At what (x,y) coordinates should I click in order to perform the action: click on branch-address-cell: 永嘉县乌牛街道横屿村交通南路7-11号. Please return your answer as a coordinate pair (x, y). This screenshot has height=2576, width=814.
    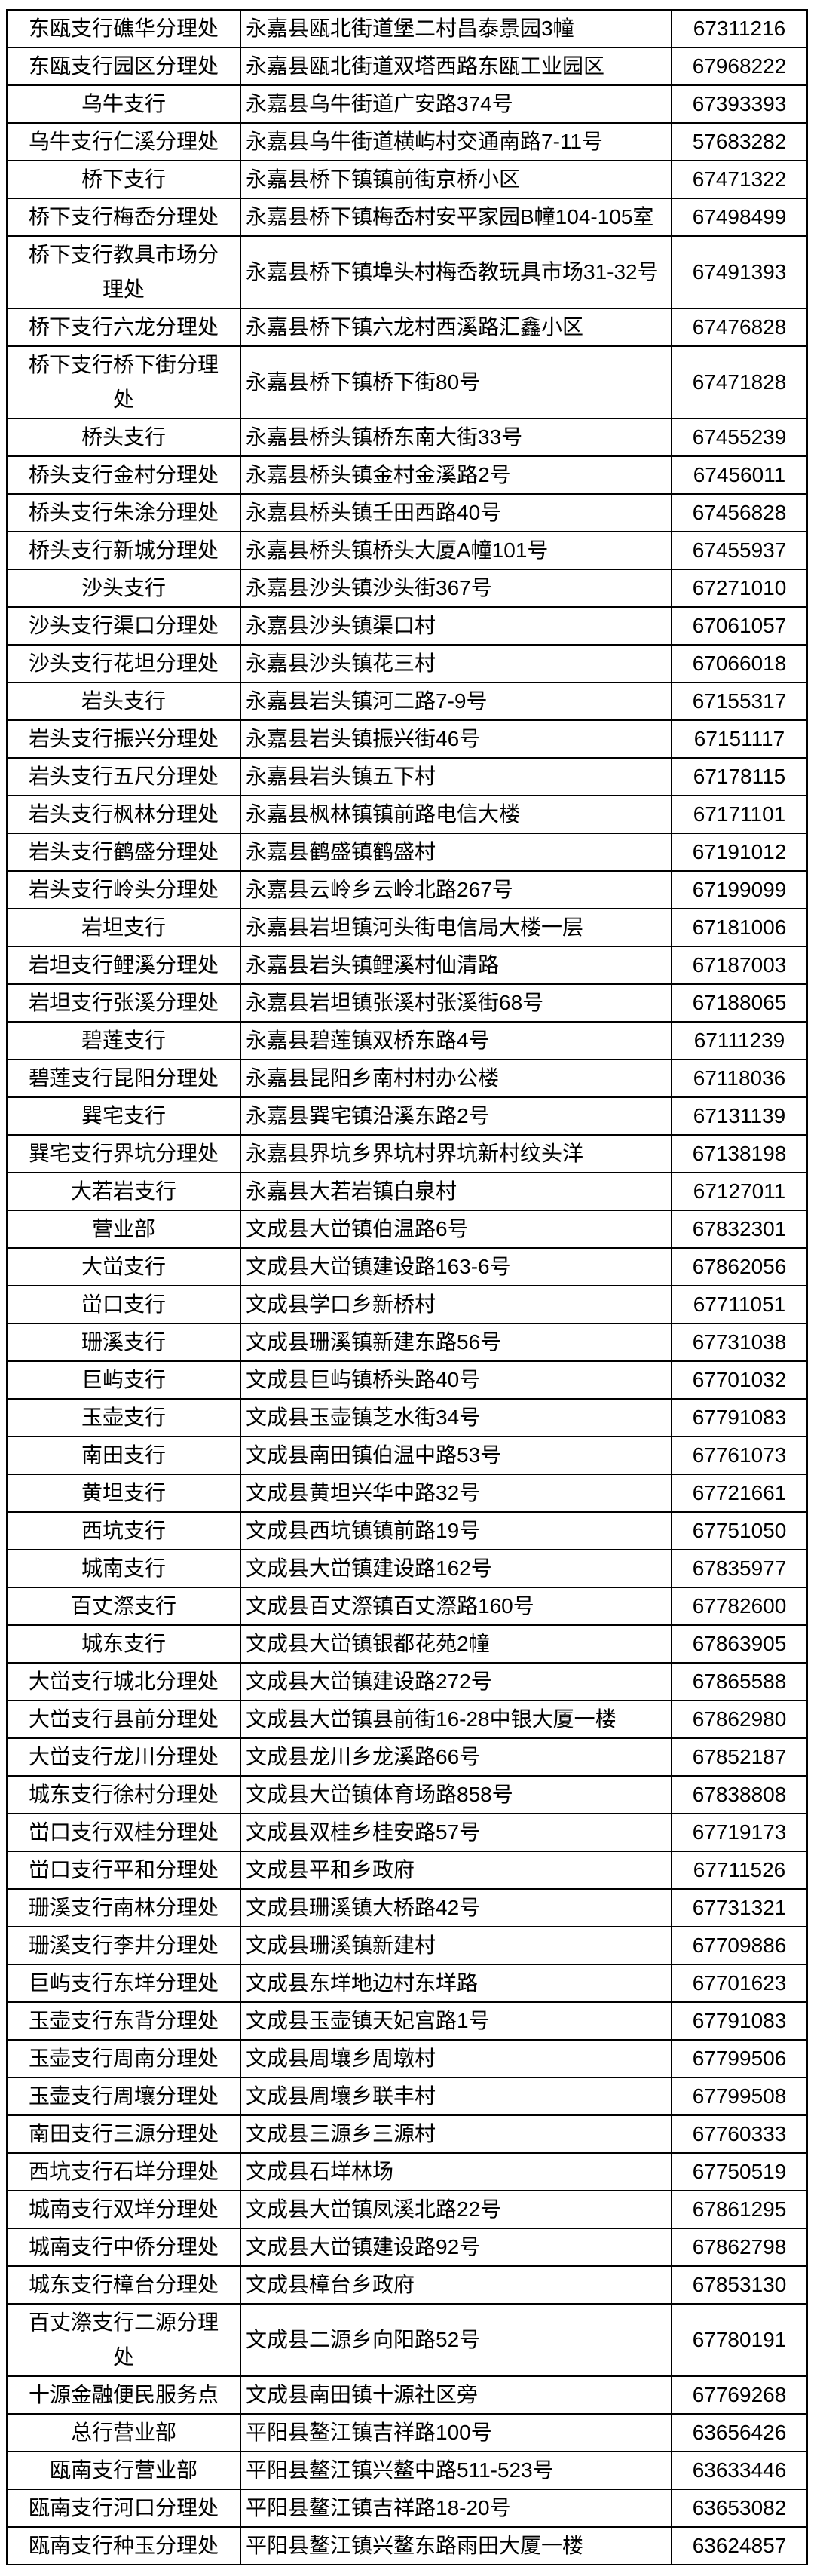
    Looking at the image, I should click on (456, 141).